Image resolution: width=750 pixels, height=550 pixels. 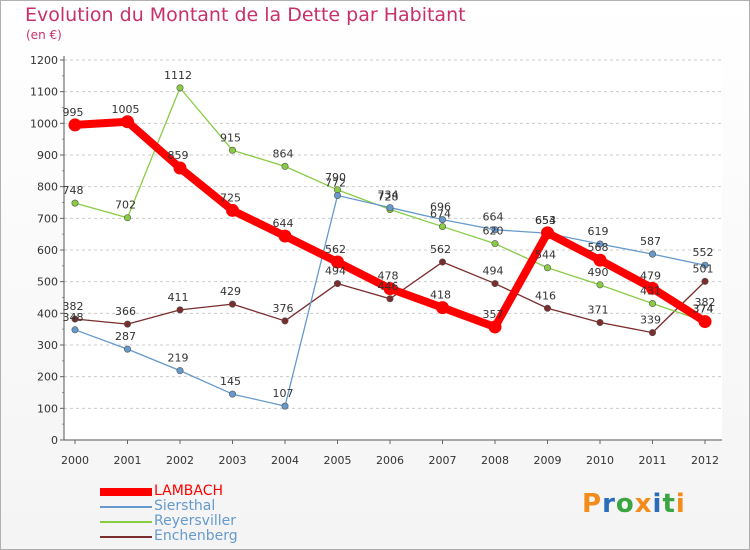 What do you see at coordinates (335, 249) in the screenshot?
I see `data-label-lambach: 562` at bounding box center [335, 249].